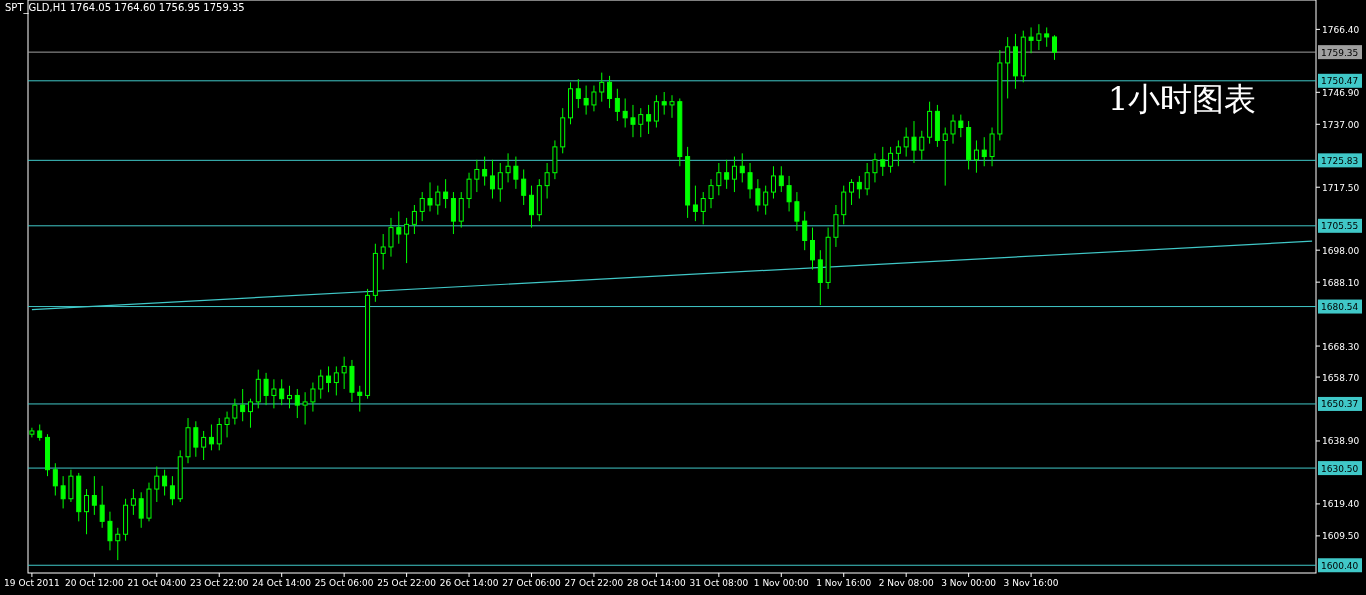  What do you see at coordinates (94, 583) in the screenshot?
I see `x-tick-label: 20 Oct 12:00` at bounding box center [94, 583].